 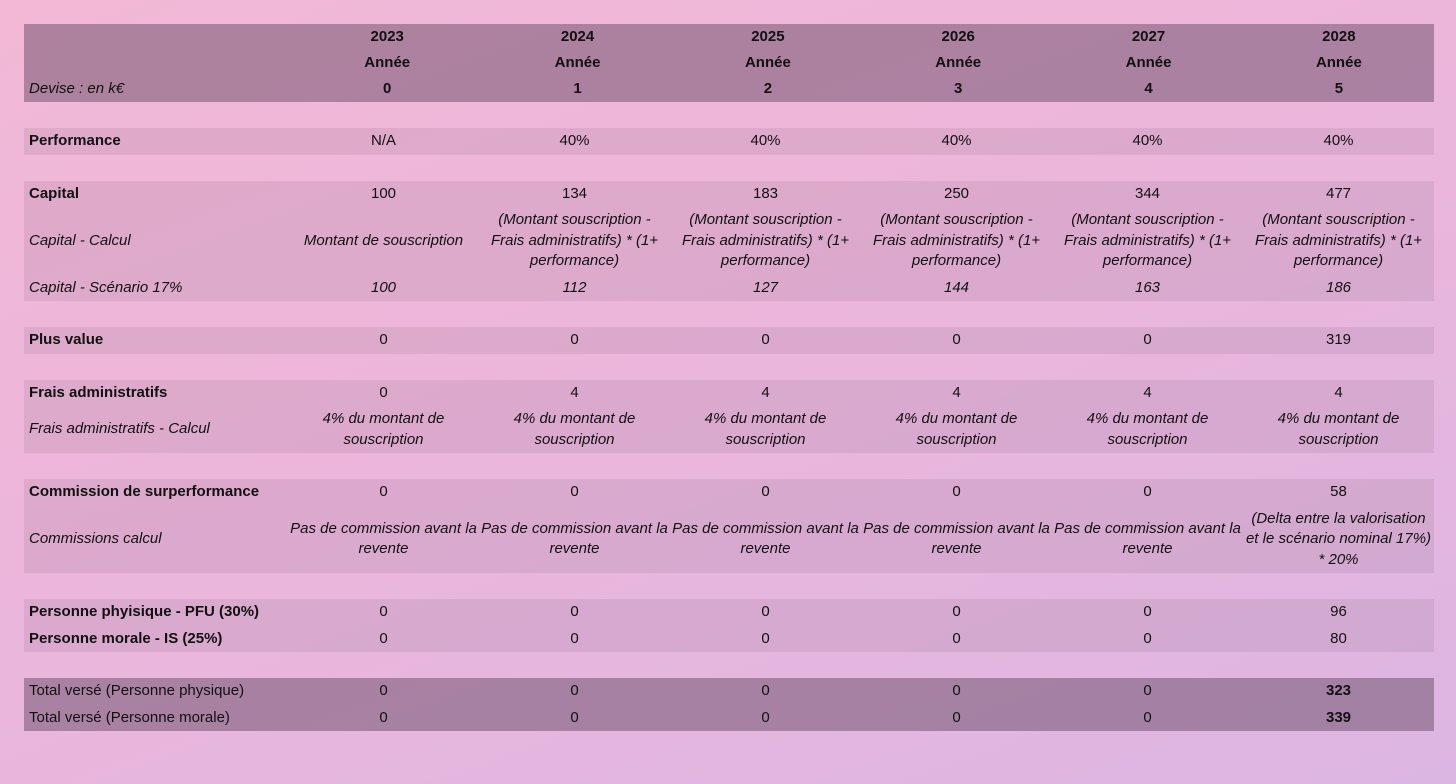 I want to click on header-cell: 0, so click(x=387, y=88).